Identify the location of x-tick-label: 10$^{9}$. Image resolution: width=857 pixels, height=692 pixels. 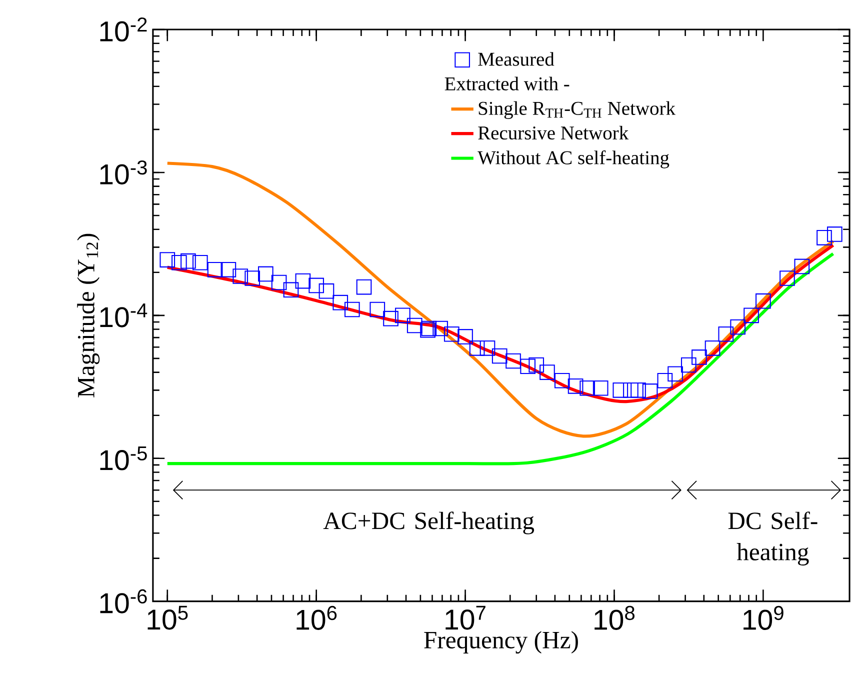
(764, 618).